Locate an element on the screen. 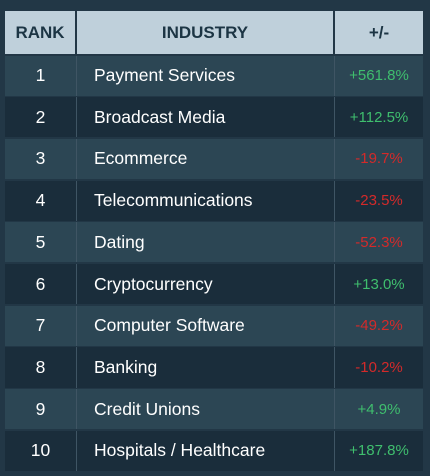 The width and height of the screenshot is (430, 476). rank-cell: 10 is located at coordinates (41, 450).